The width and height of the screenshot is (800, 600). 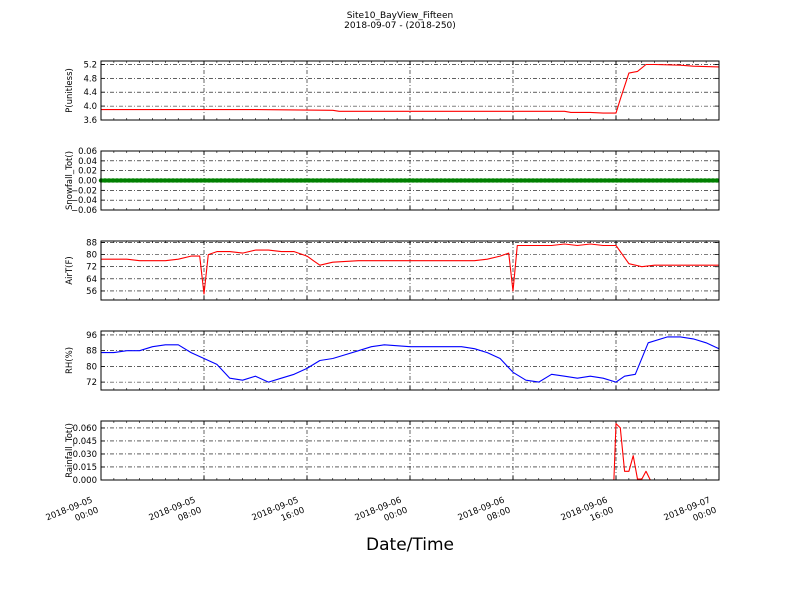 I want to click on y-tick-label: 64, so click(x=91, y=280).